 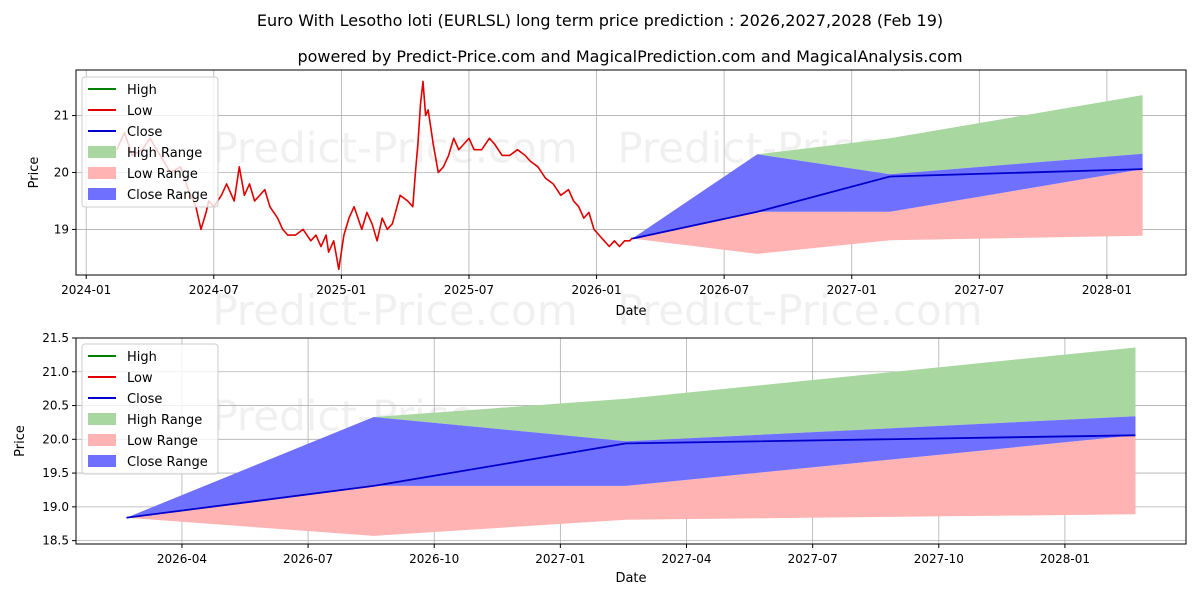 I want to click on x-tick-label: 2025-07, so click(x=469, y=290).